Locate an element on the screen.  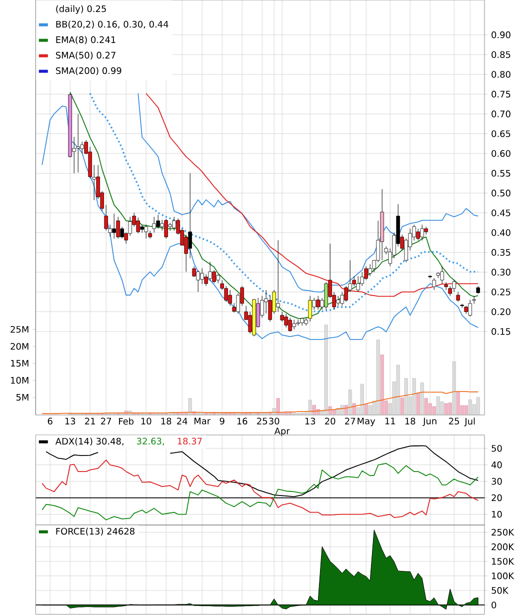
x-tick-label: Jun is located at coordinates (429, 422).